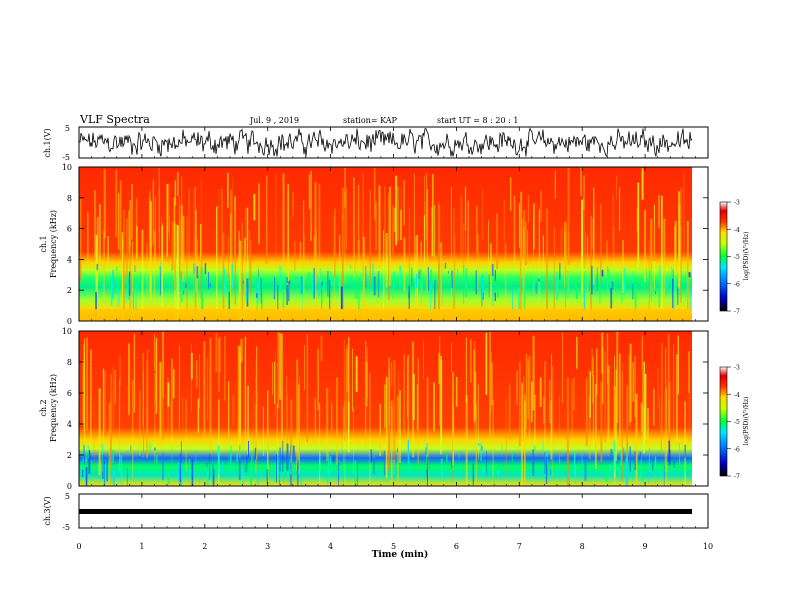  What do you see at coordinates (66, 527) in the screenshot?
I see `ch3-ytick-bottom: -5` at bounding box center [66, 527].